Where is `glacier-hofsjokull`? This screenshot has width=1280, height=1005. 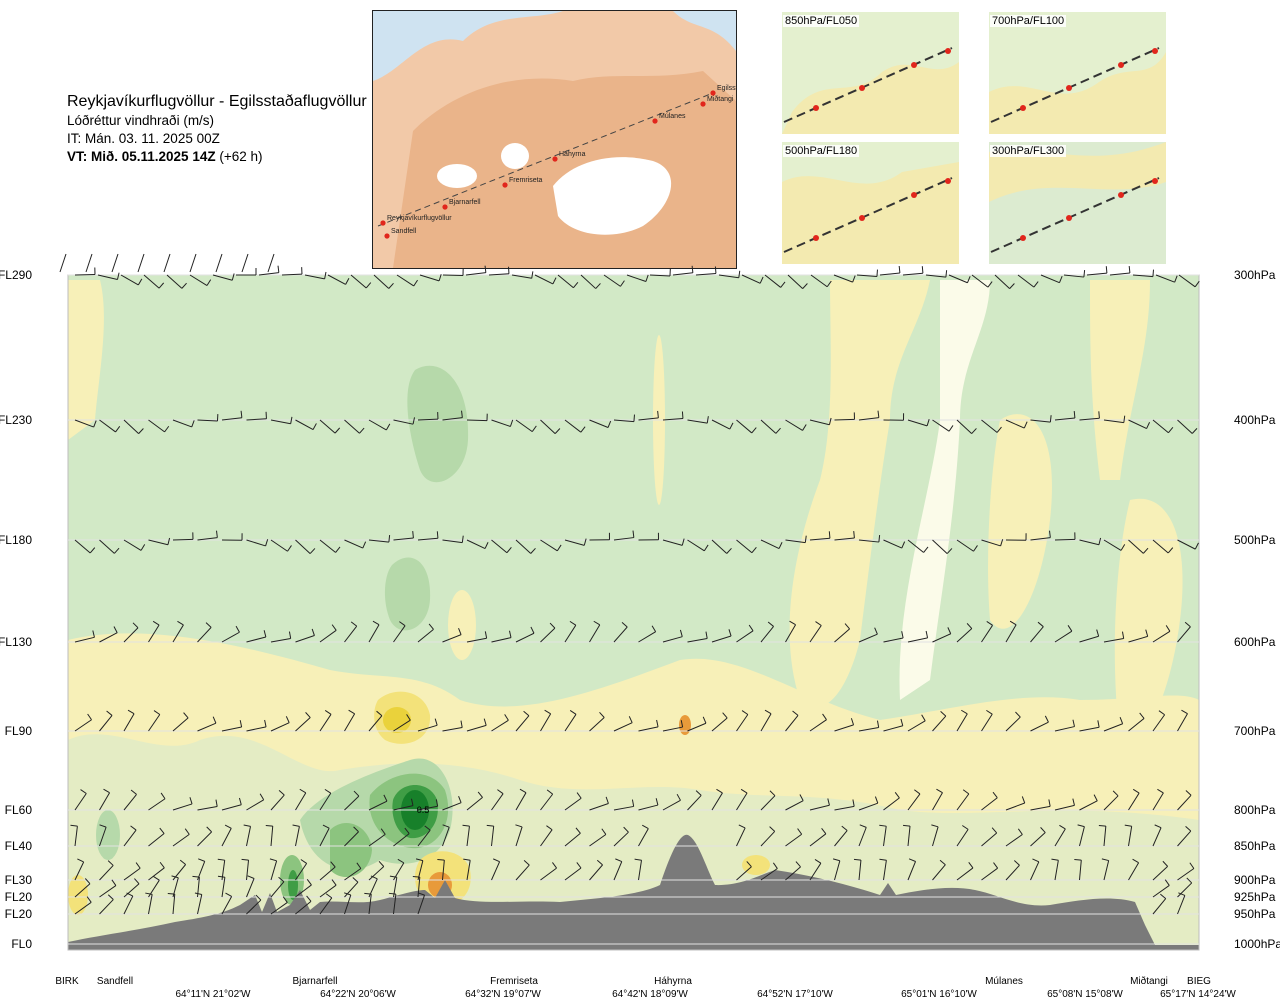
glacier-hofsjokull is located at coordinates (515, 156).